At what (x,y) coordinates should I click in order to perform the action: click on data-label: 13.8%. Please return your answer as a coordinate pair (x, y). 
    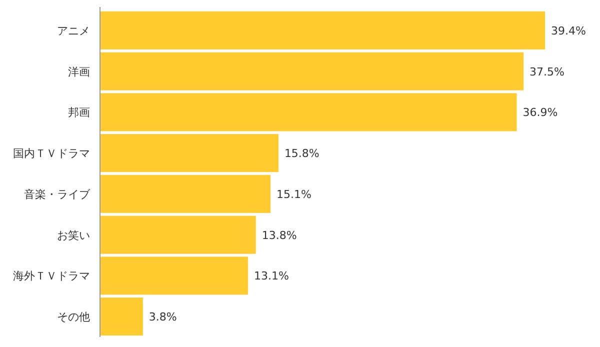
    Looking at the image, I should click on (279, 235).